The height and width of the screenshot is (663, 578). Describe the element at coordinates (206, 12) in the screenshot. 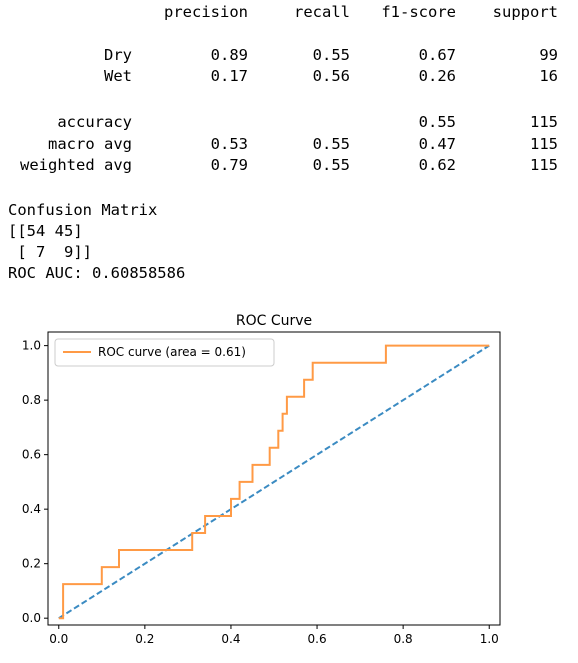

I see `header-precision: precision` at that location.